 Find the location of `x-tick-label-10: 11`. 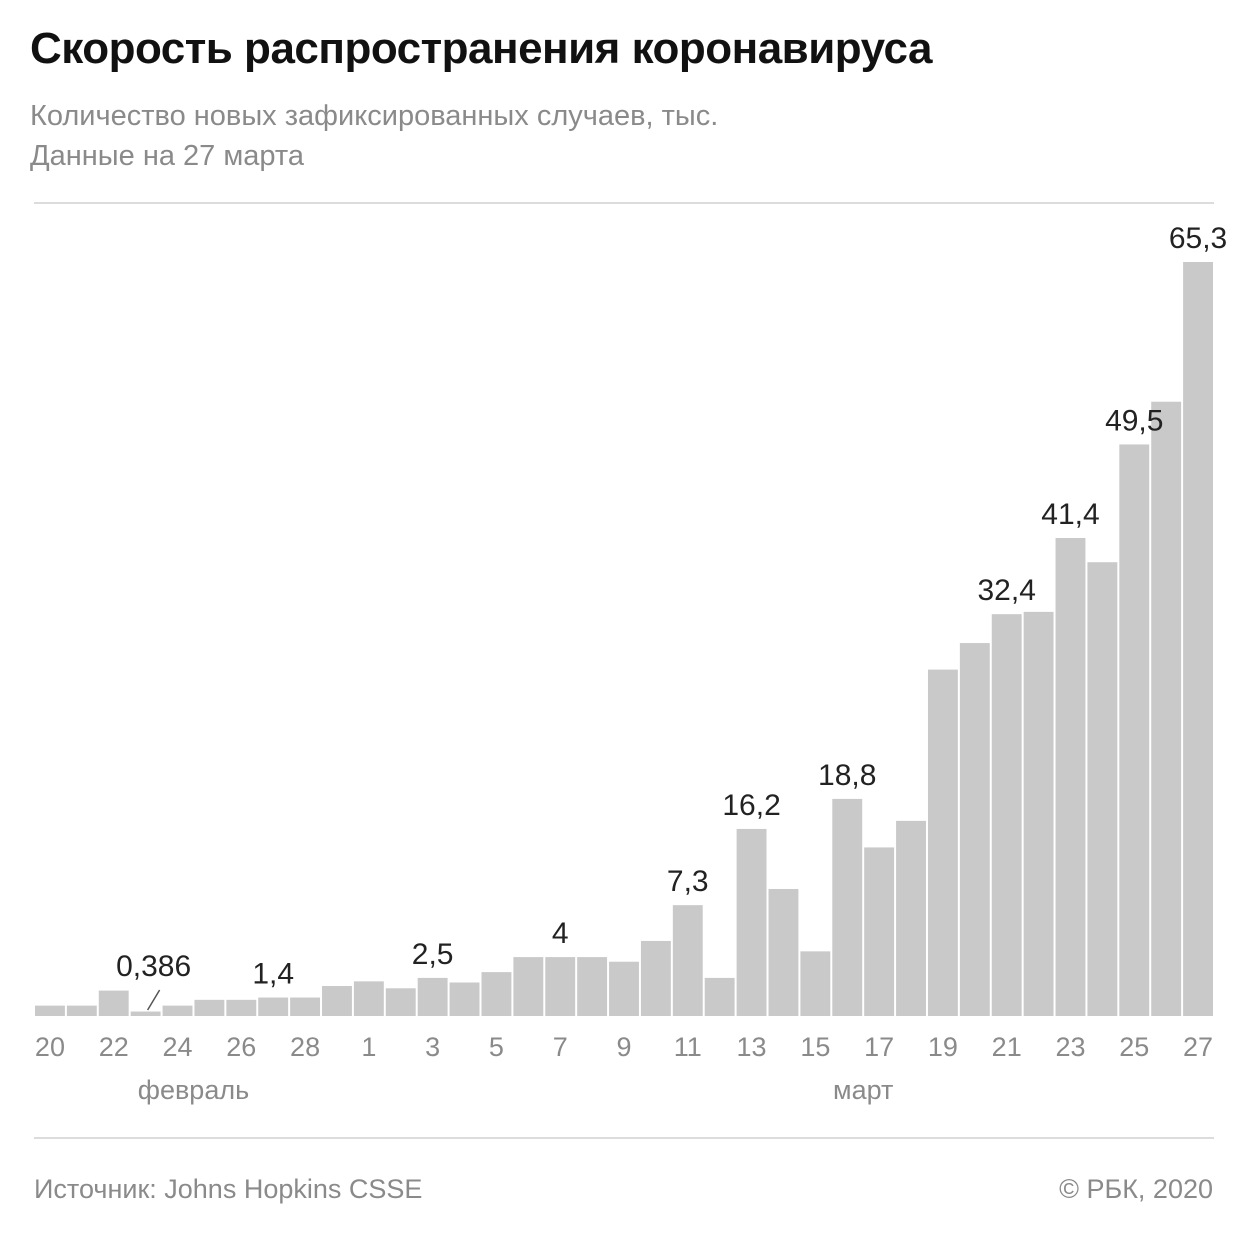

x-tick-label-10: 11 is located at coordinates (688, 1047).